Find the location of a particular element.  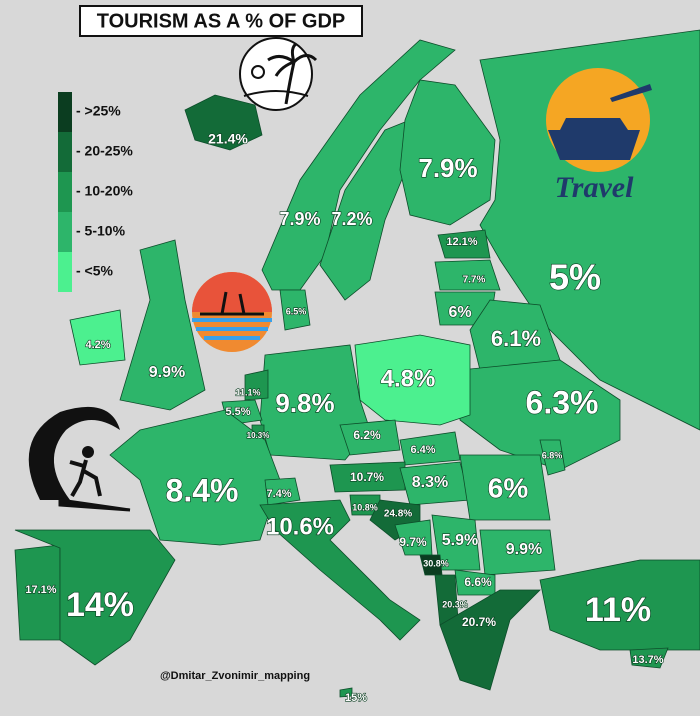

region-label: 10.3% is located at coordinates (258, 435).